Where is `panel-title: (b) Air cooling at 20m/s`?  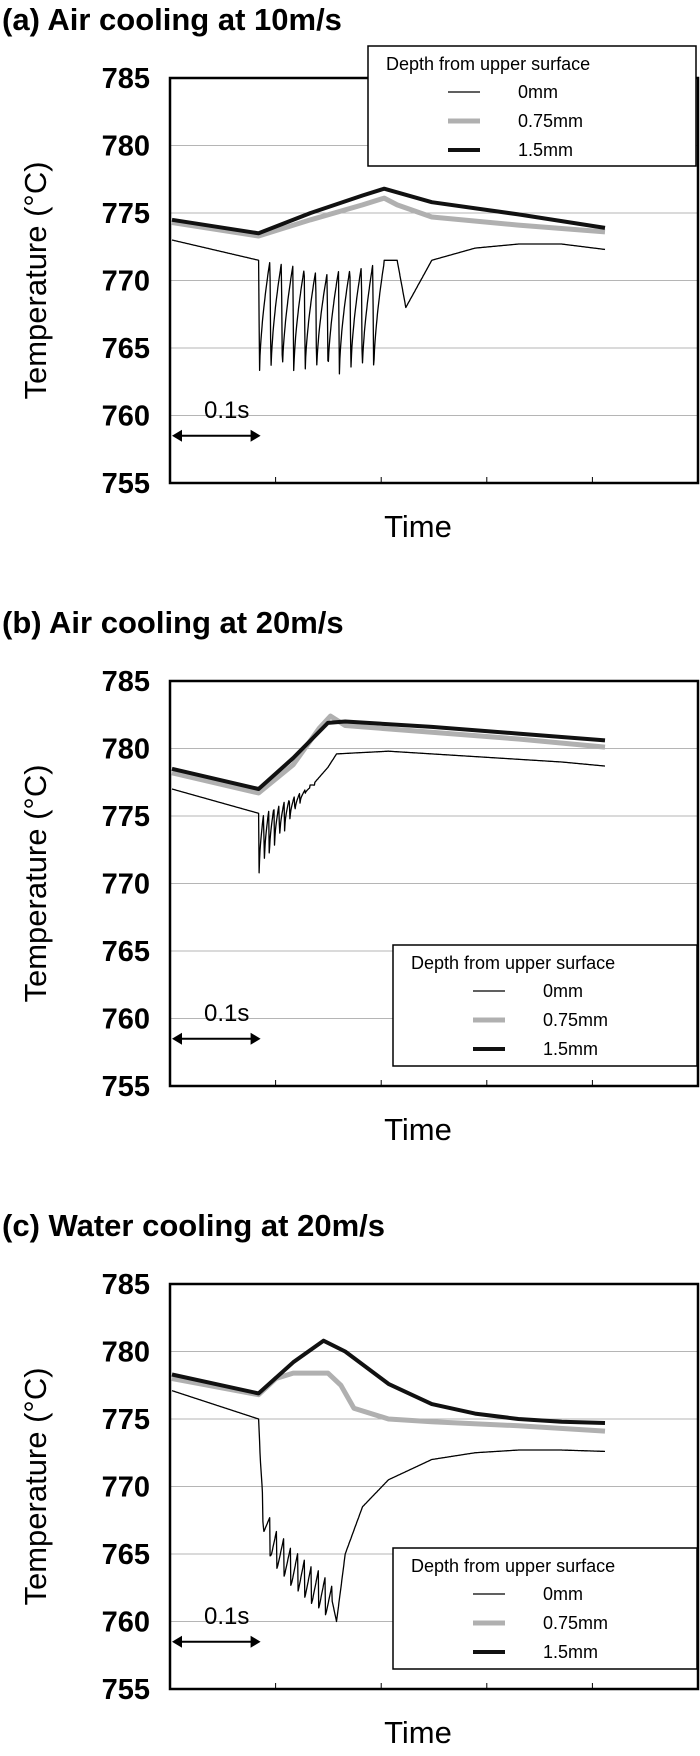 panel-title: (b) Air cooling at 20m/s is located at coordinates (173, 622).